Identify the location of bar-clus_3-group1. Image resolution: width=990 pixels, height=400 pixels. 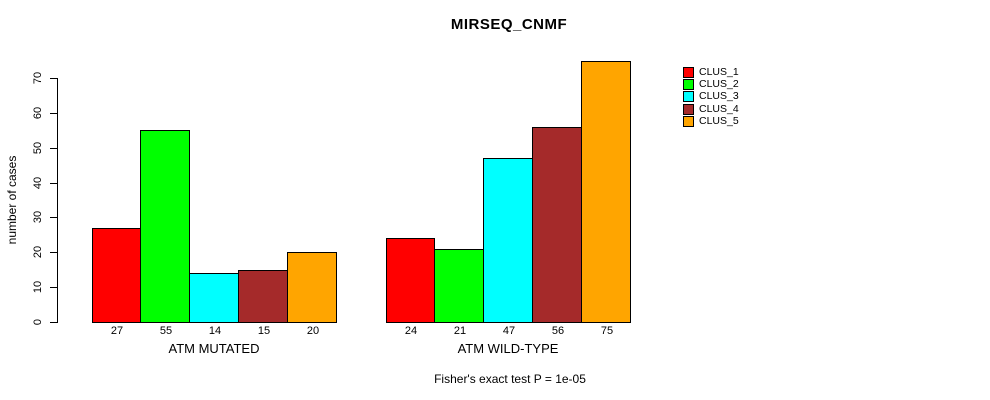
(508, 240).